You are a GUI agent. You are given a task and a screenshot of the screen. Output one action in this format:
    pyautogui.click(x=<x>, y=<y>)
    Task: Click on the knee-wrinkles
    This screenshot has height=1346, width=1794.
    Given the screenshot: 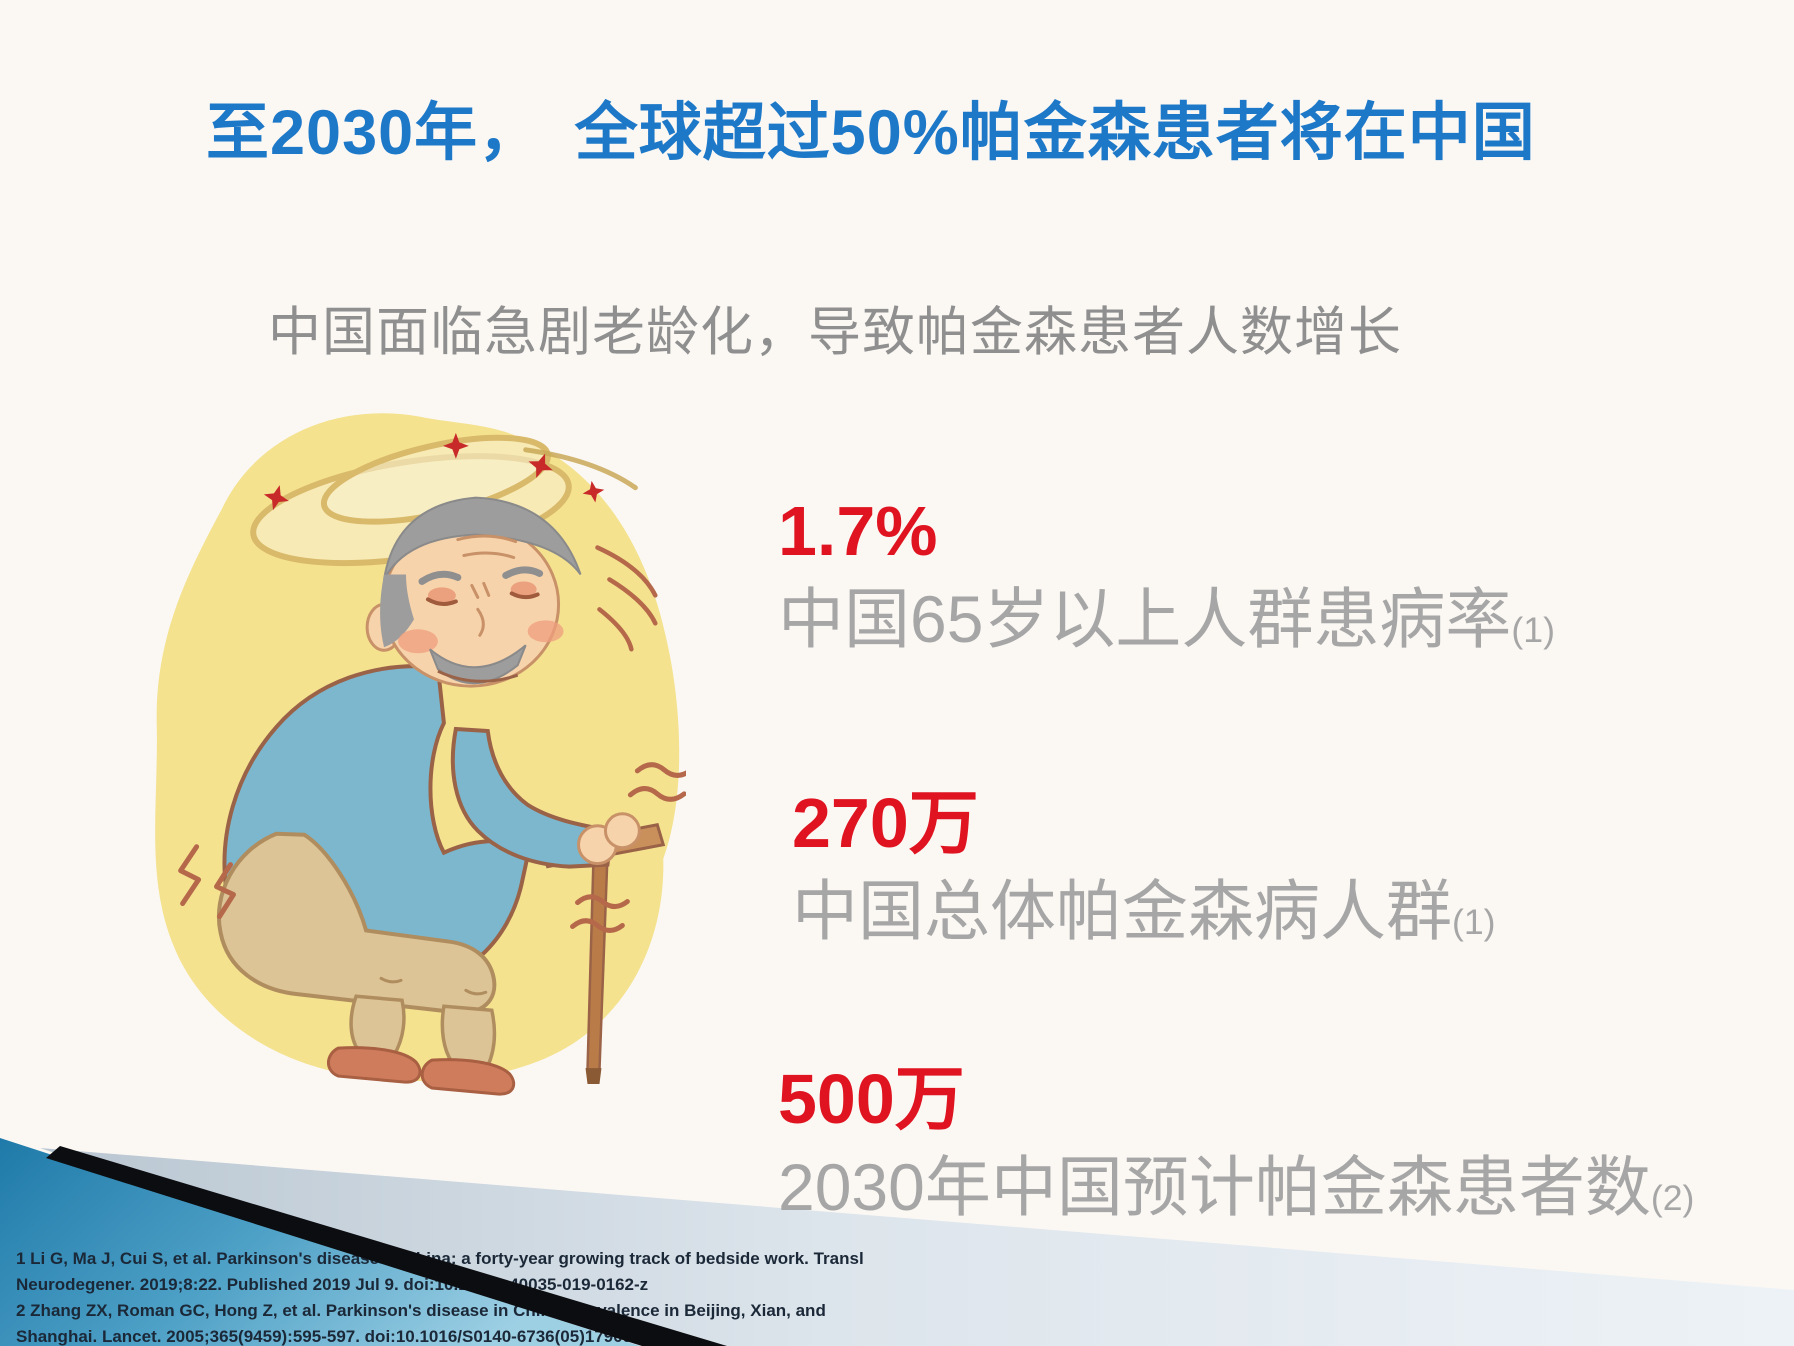 What is the action you would take?
    pyautogui.click(x=433, y=986)
    